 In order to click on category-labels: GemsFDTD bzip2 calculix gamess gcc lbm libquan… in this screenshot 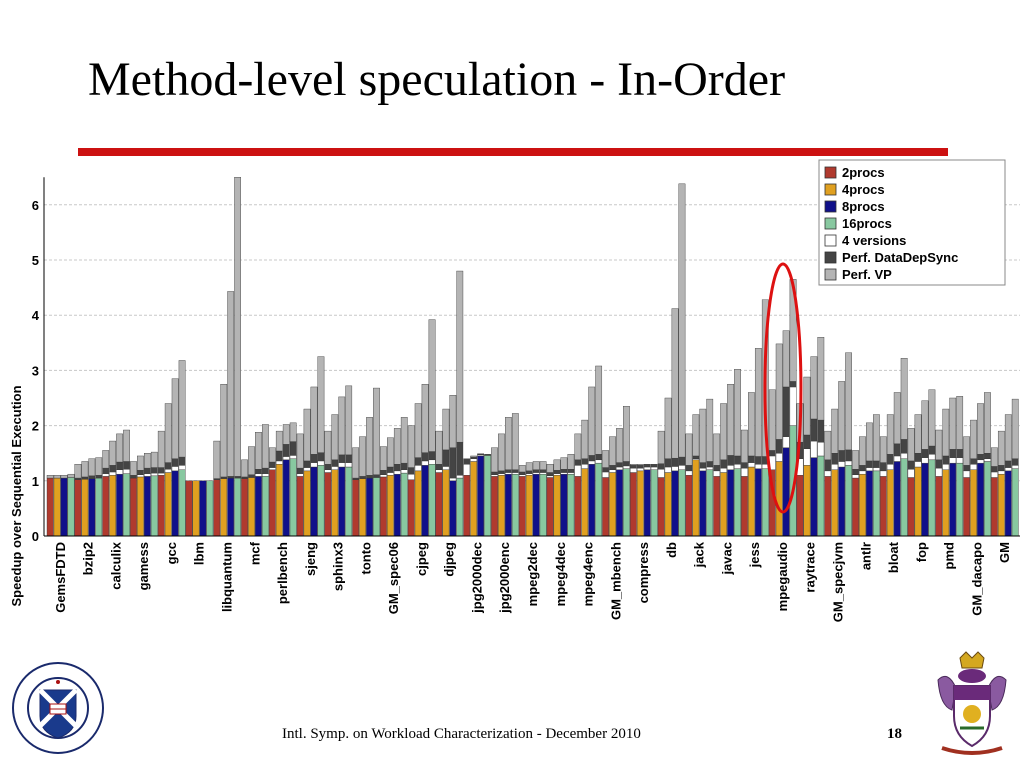, I will do `click(532, 581)`.